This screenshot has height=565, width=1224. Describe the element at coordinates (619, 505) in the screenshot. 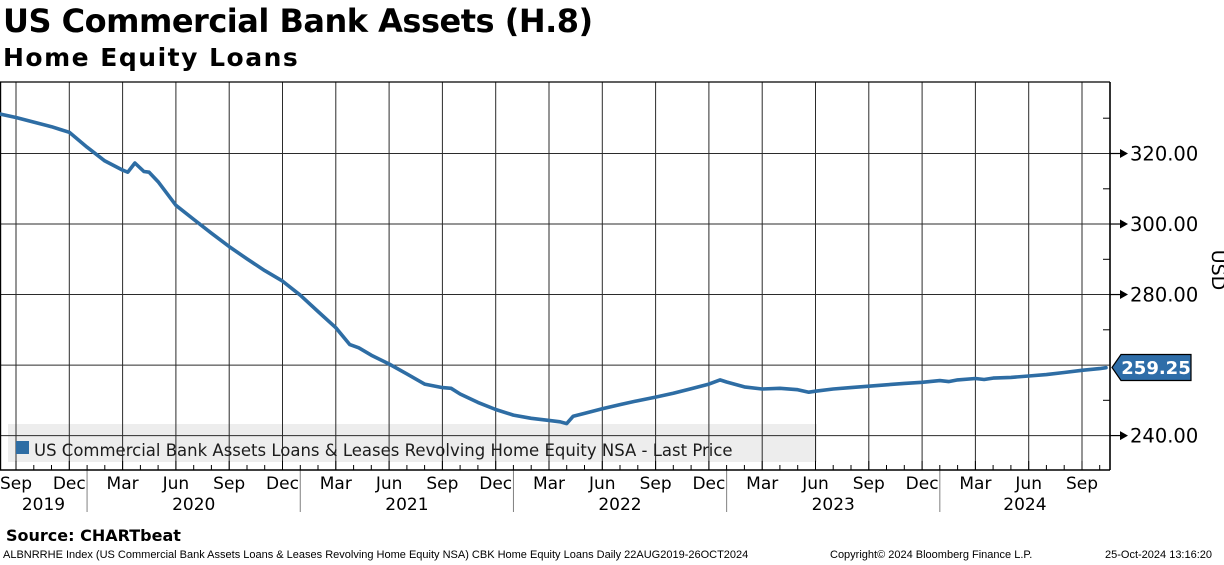

I see `x-year-label: 2022` at that location.